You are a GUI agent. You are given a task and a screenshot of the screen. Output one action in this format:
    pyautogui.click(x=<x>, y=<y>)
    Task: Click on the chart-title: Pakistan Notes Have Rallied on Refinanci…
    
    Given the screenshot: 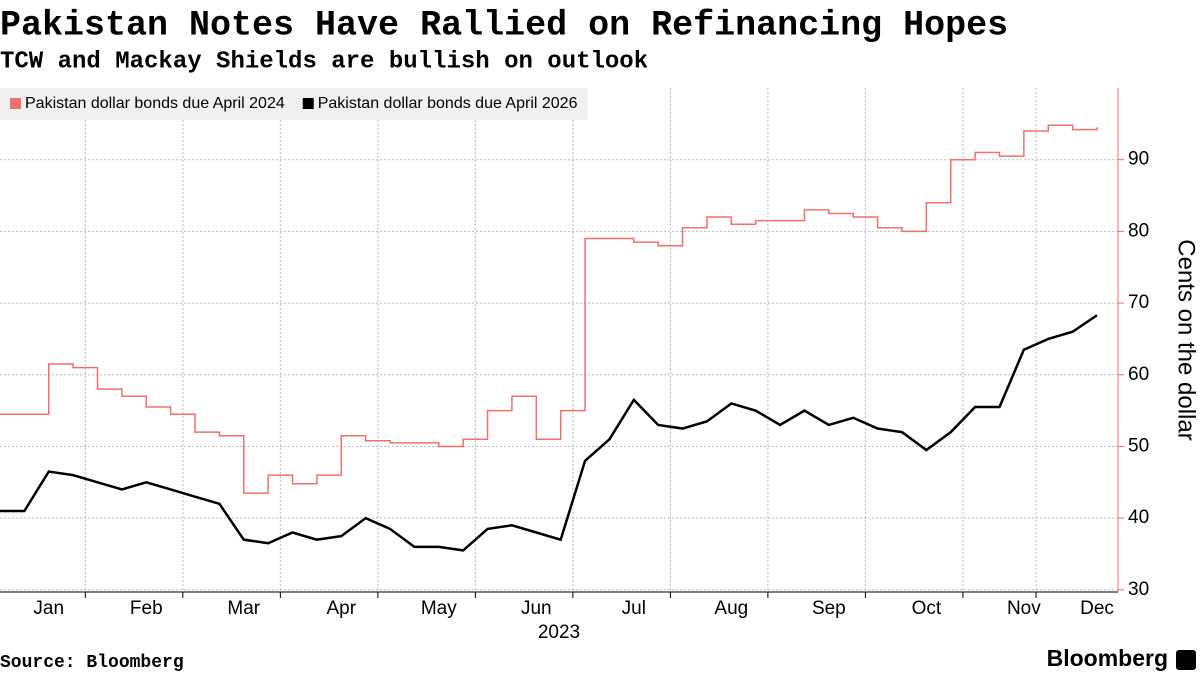 What is the action you would take?
    pyautogui.click(x=504, y=25)
    